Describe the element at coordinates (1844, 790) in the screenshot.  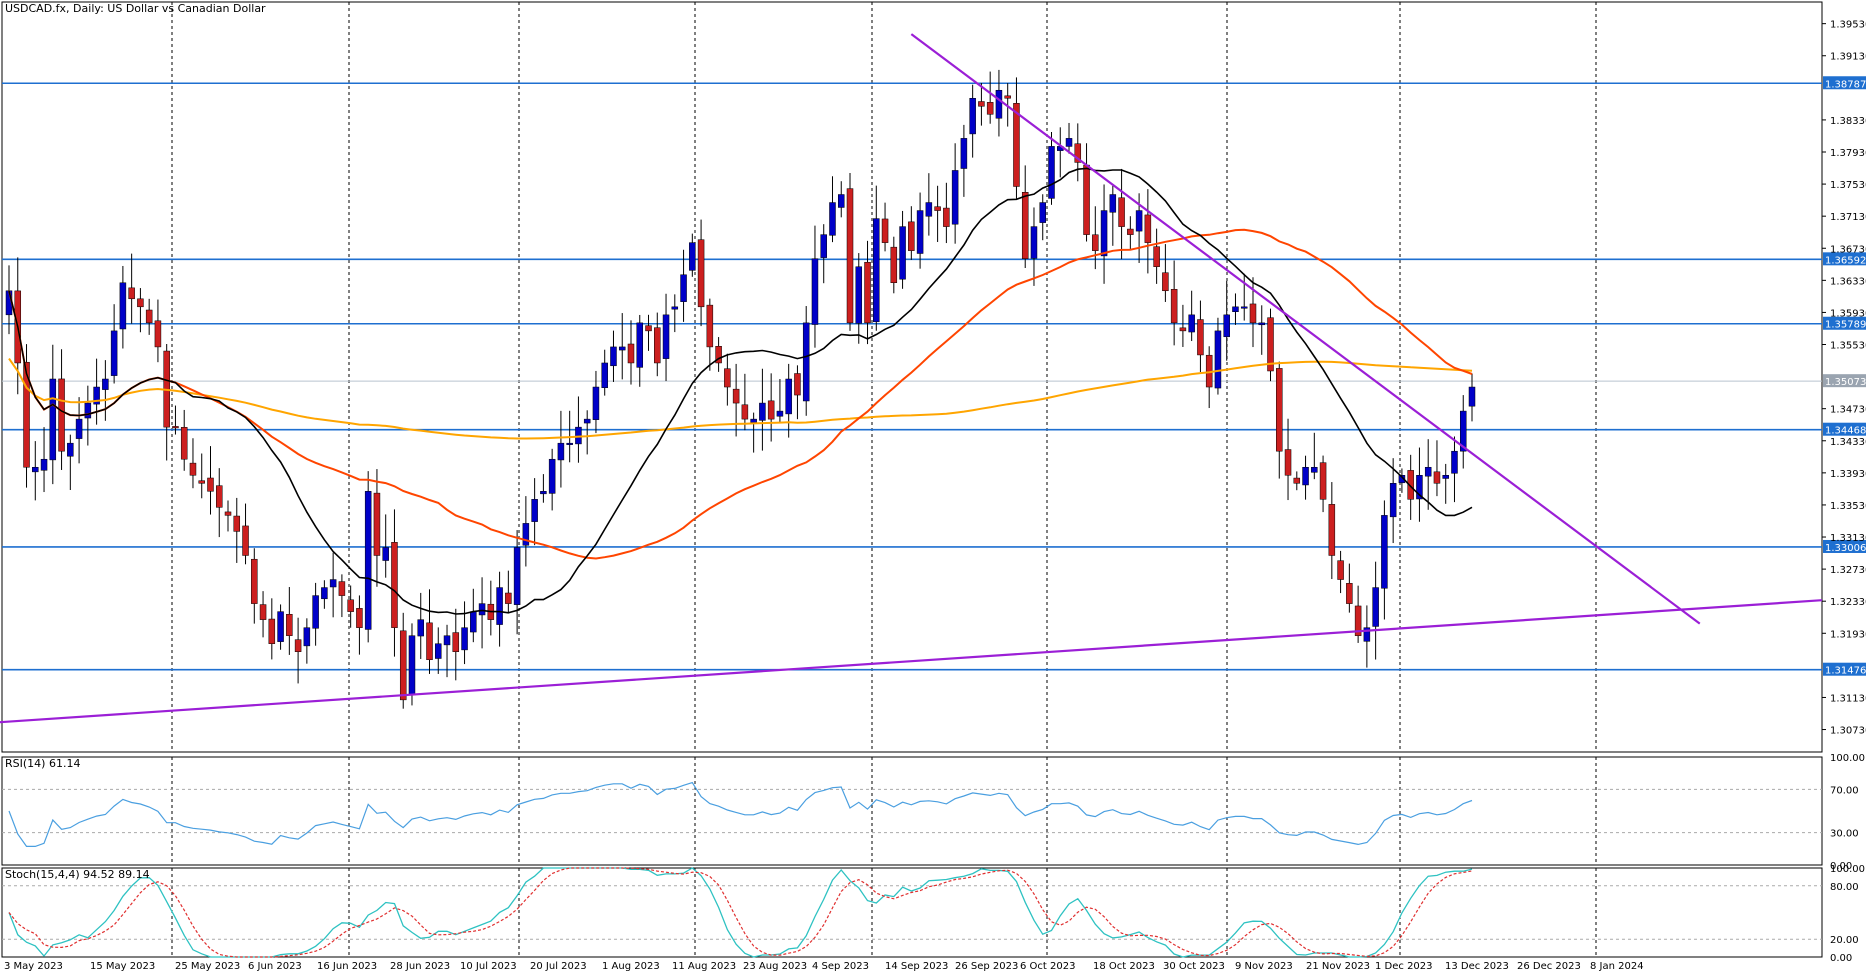
I see `rsi-axis-label: 70.00` at that location.